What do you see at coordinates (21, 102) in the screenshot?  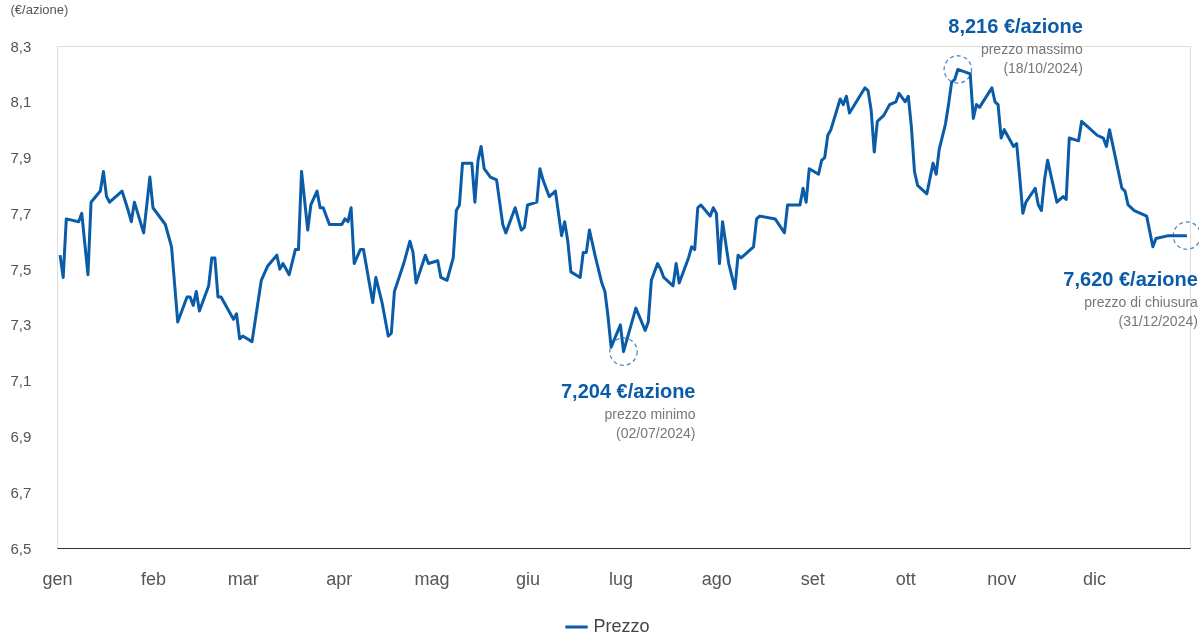 I see `y-tick-label: 8,1` at bounding box center [21, 102].